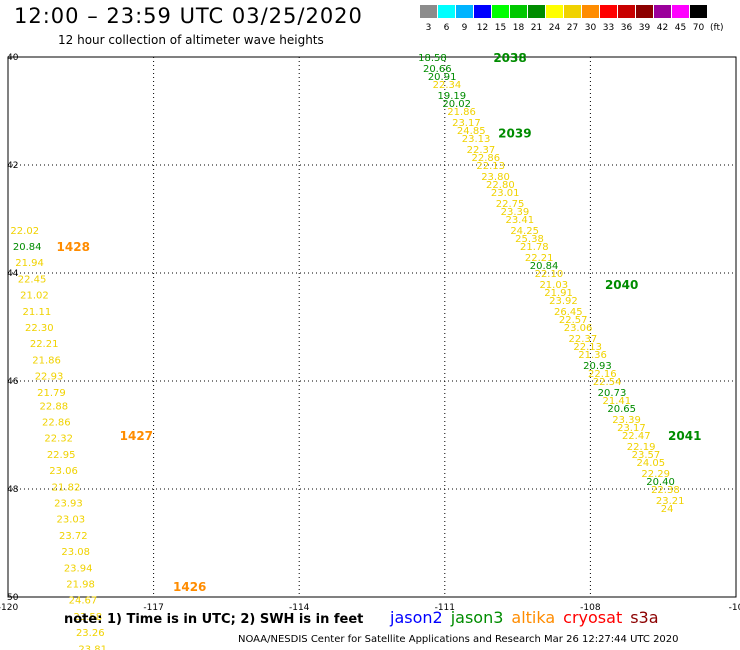 This screenshot has height=650, width=740. I want to click on pass-time-label: 2039, so click(514, 134).